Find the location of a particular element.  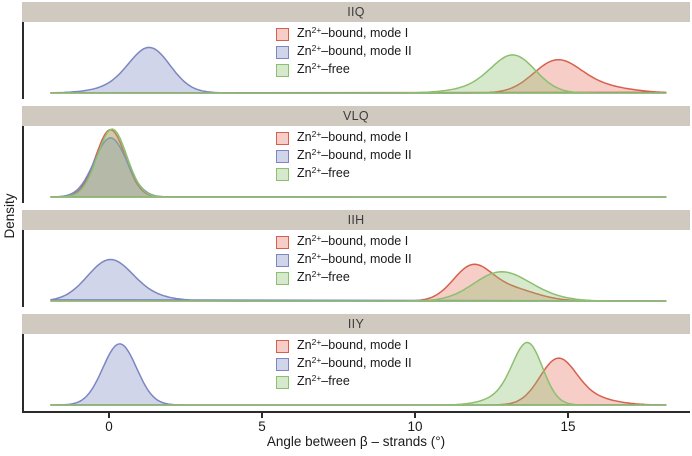

x-tick-label: 15 is located at coordinates (568, 426).